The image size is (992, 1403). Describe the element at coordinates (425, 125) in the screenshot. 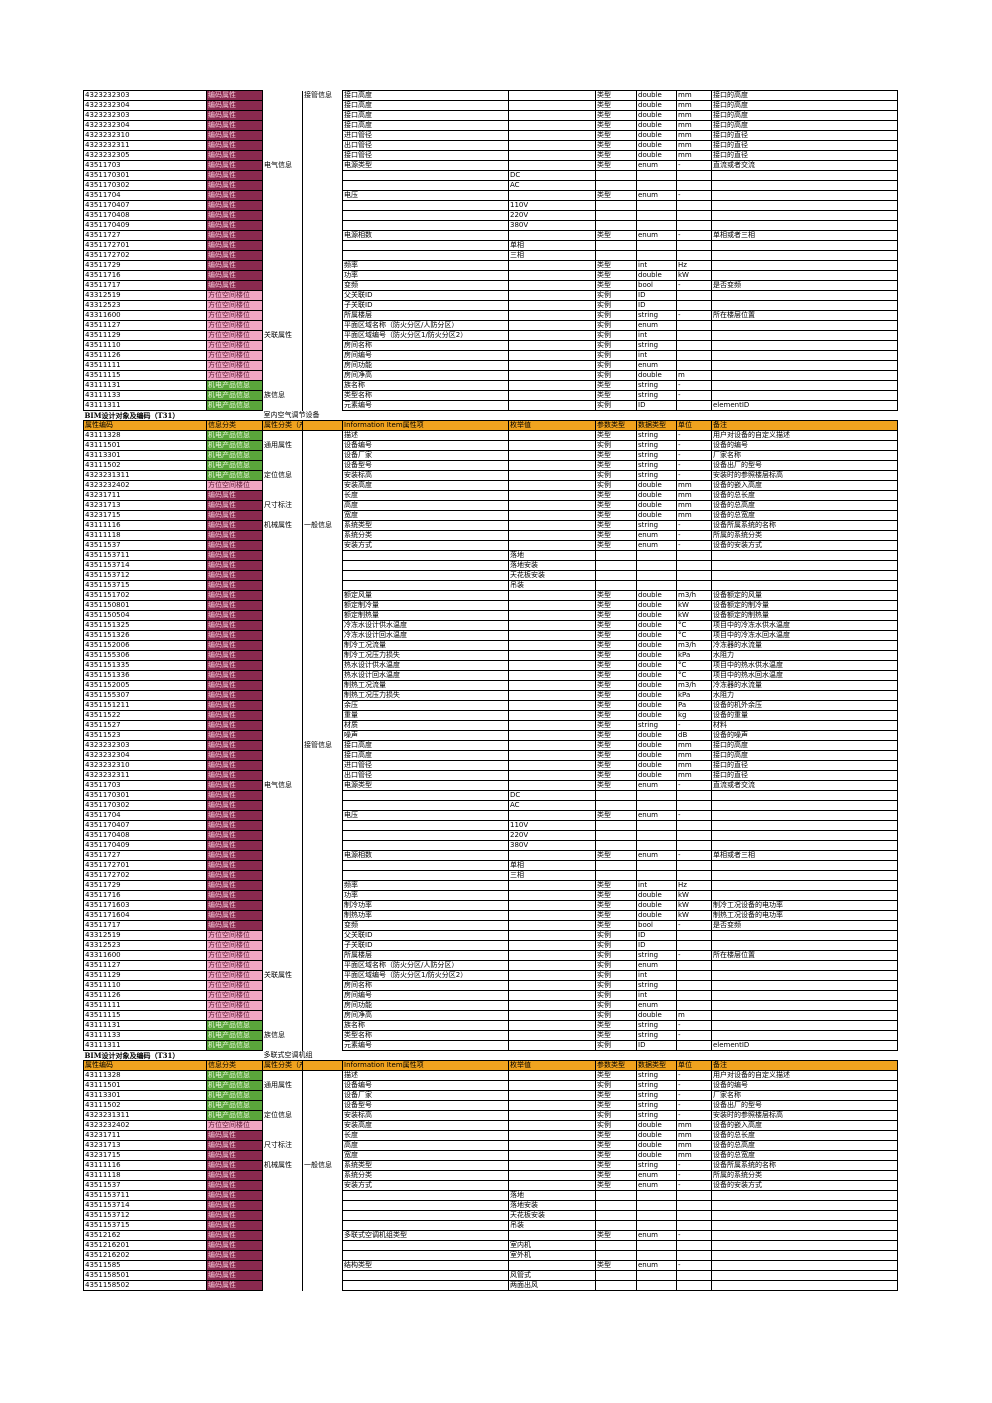

I see `cell-information-item: 接口高度` at that location.